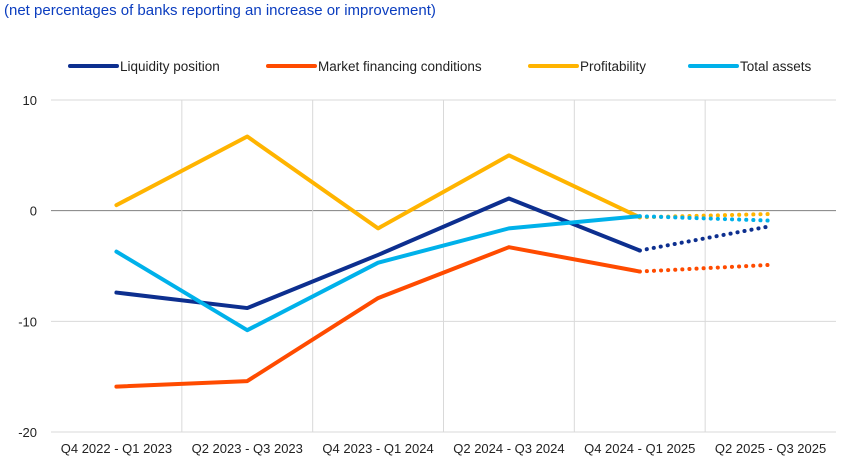 This screenshot has width=864, height=475. What do you see at coordinates (705, 268) in the screenshot?
I see `series-projection-market-financing-conditions` at bounding box center [705, 268].